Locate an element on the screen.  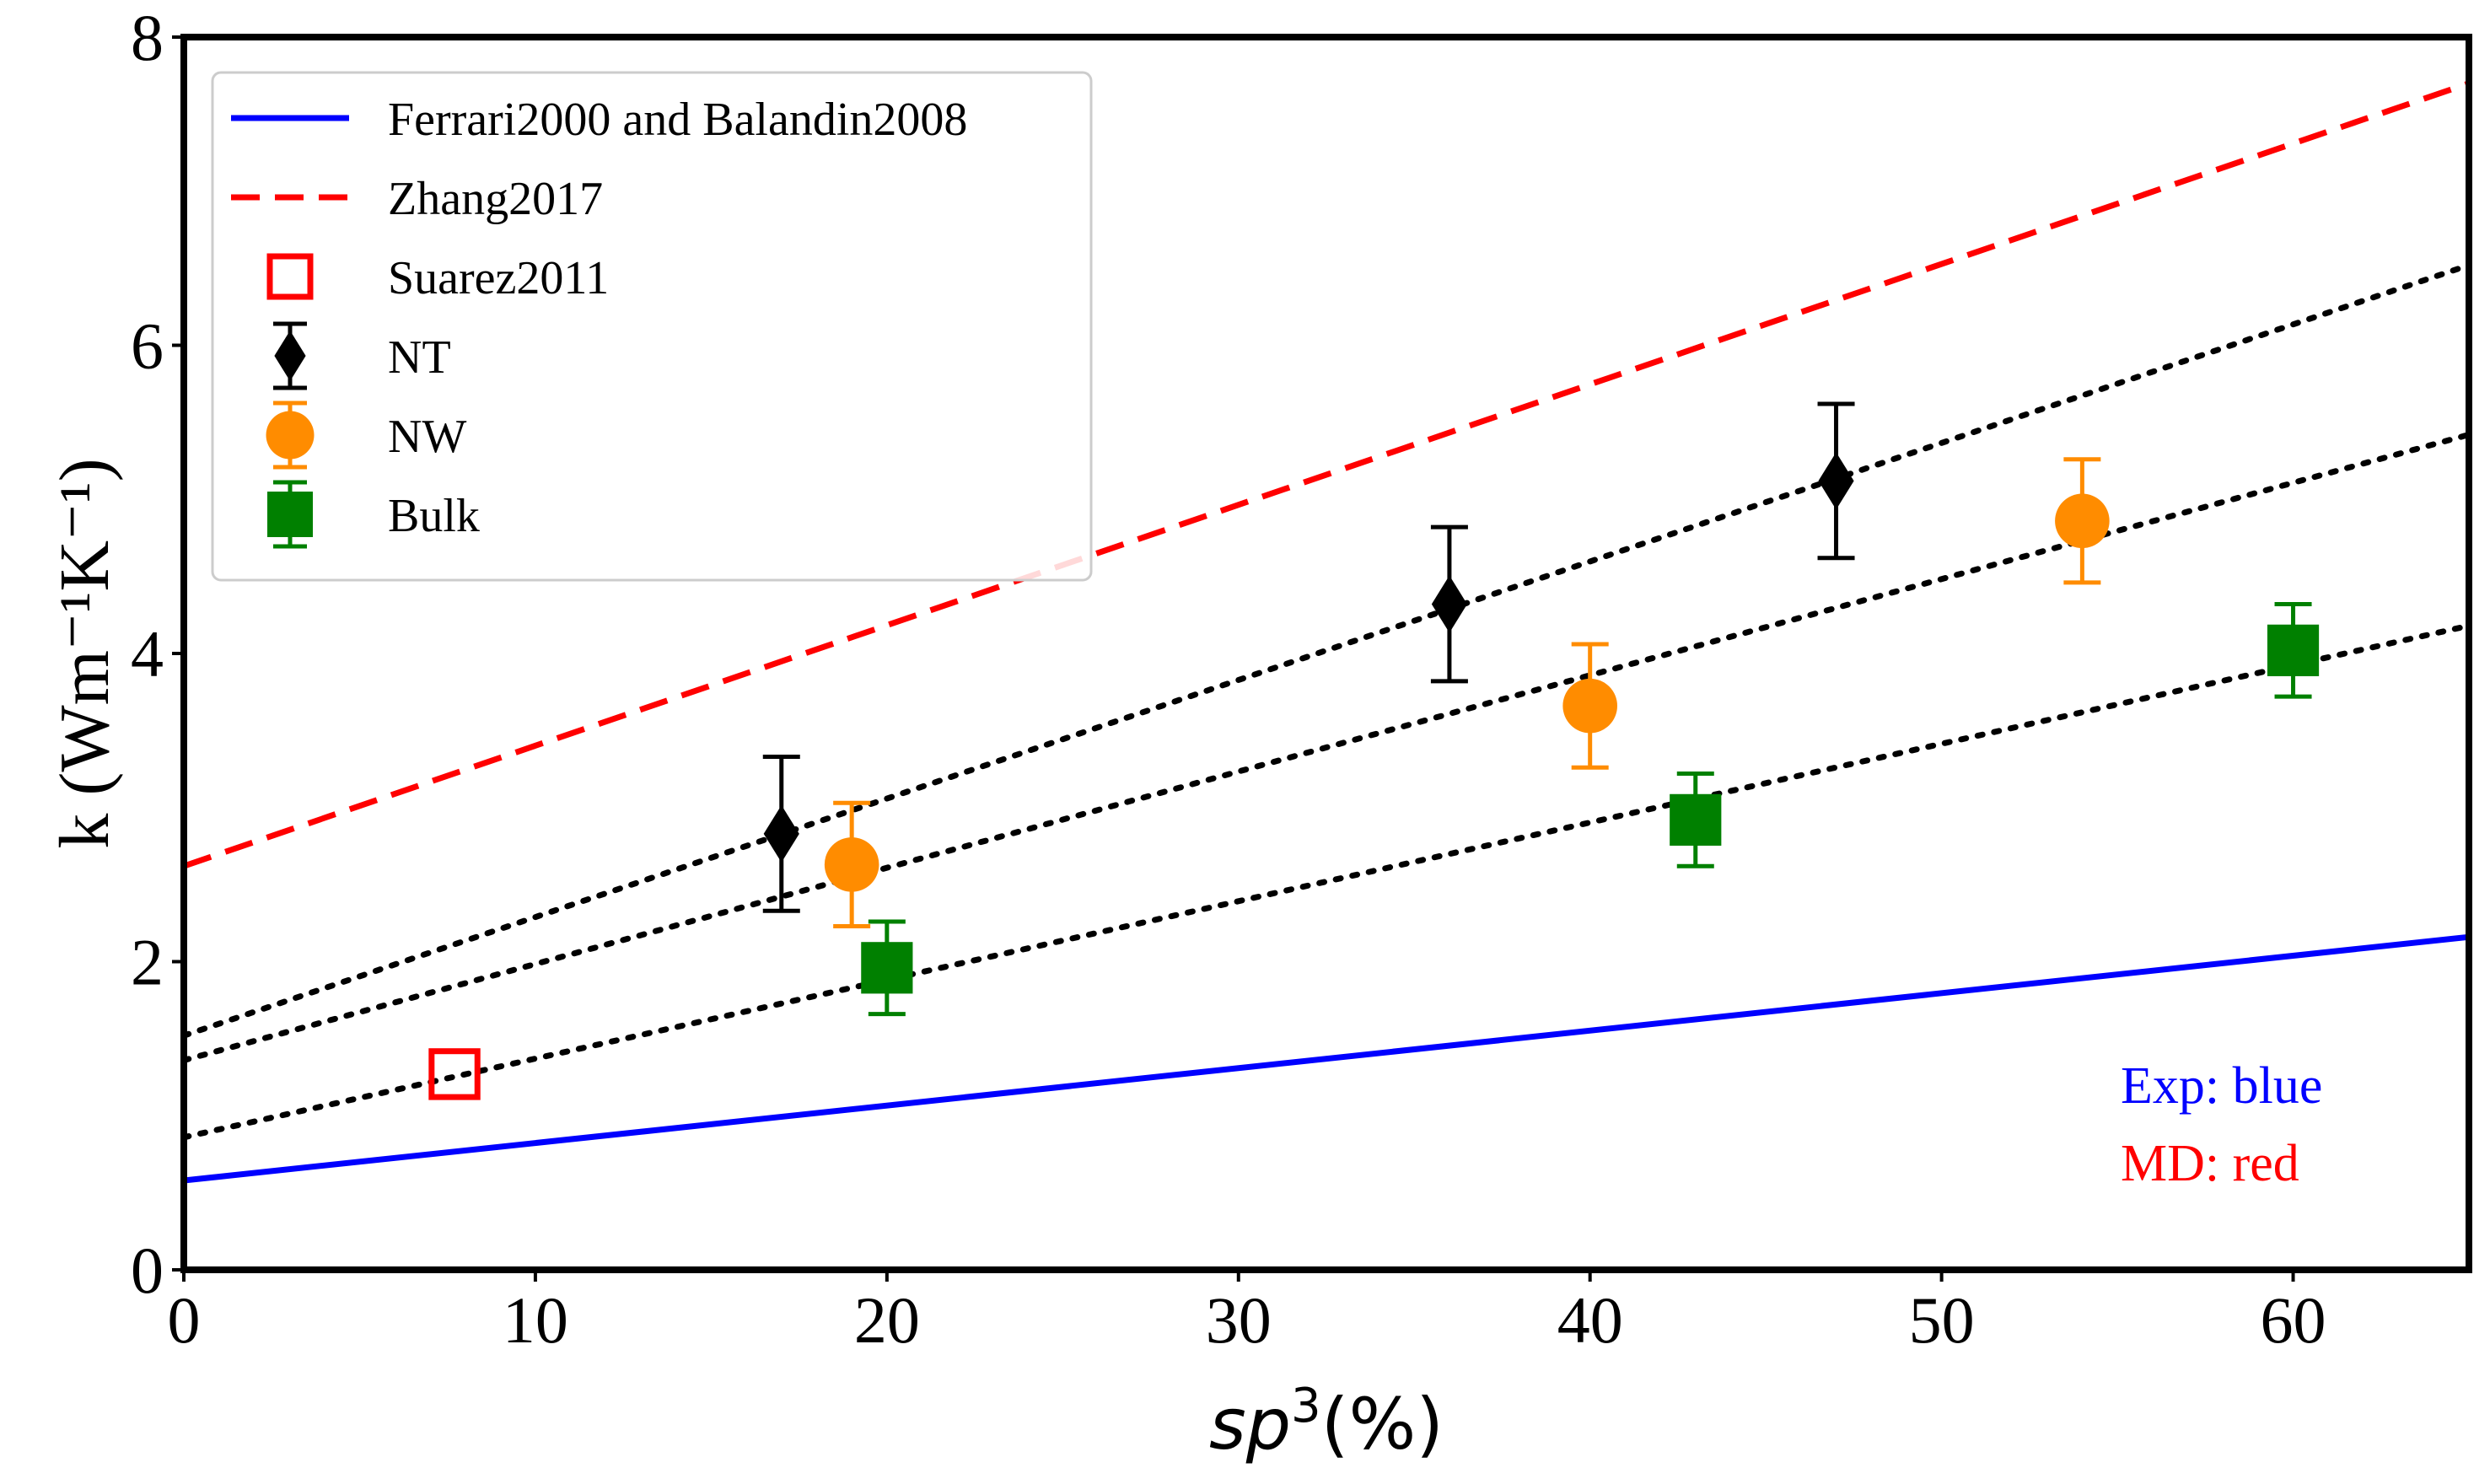
legend-item-zhang2017: Zhang2017 is located at coordinates (417, 199).